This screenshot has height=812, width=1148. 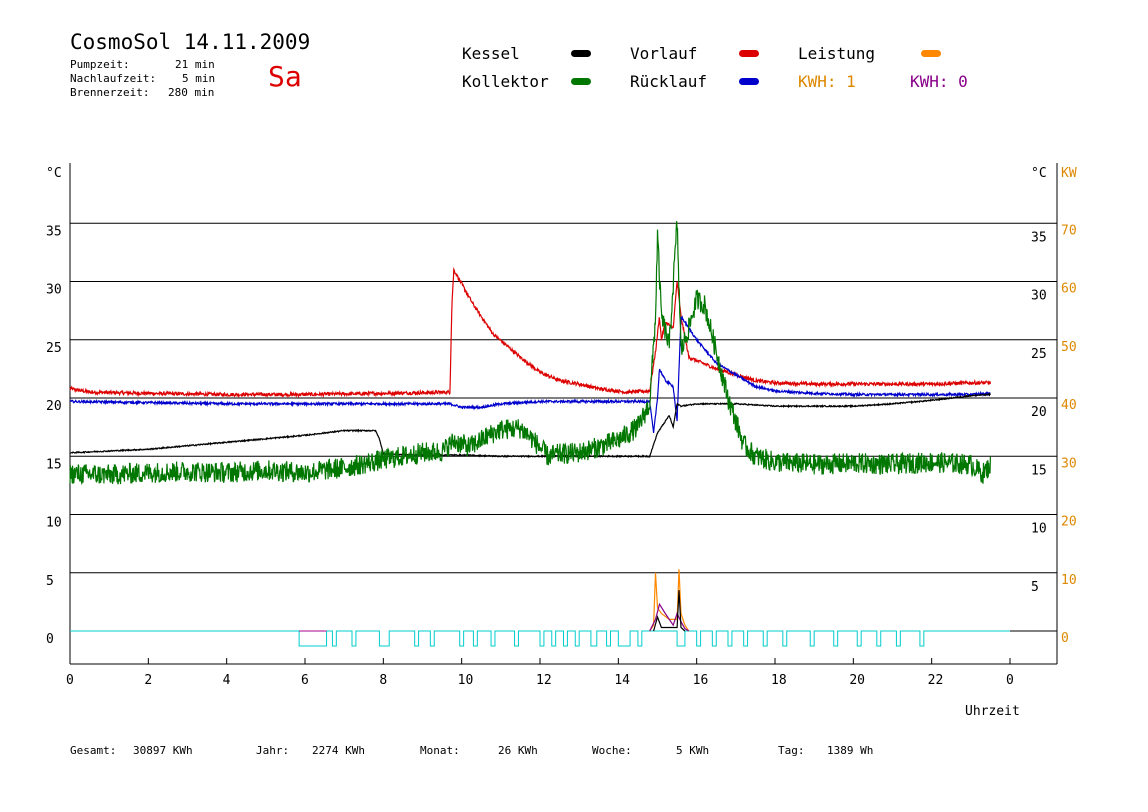 What do you see at coordinates (1039, 354) in the screenshot?
I see `y-tick-right-25: 25` at bounding box center [1039, 354].